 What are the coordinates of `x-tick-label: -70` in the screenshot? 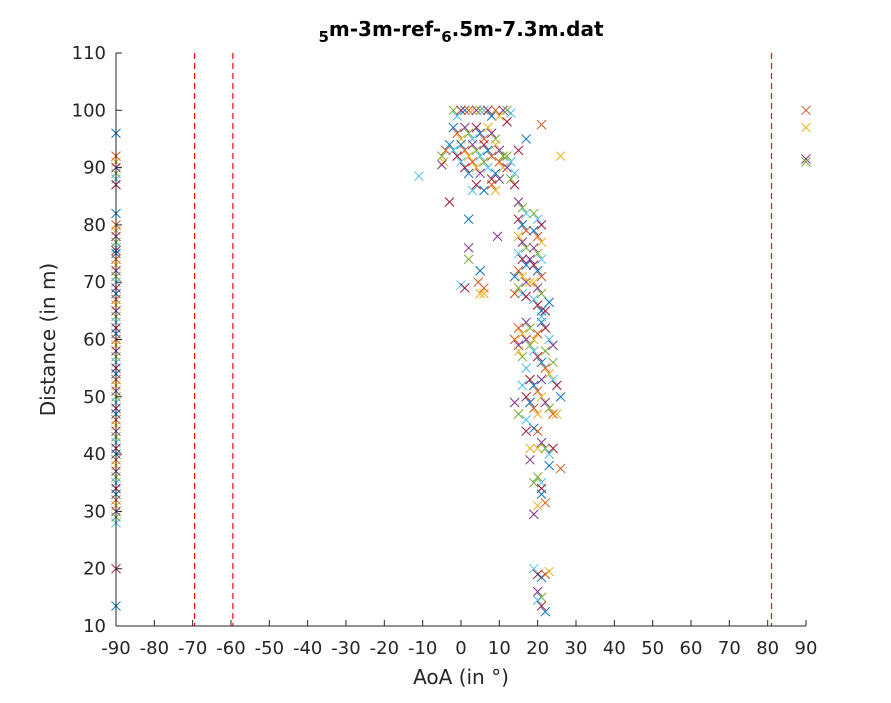 It's located at (192, 648).